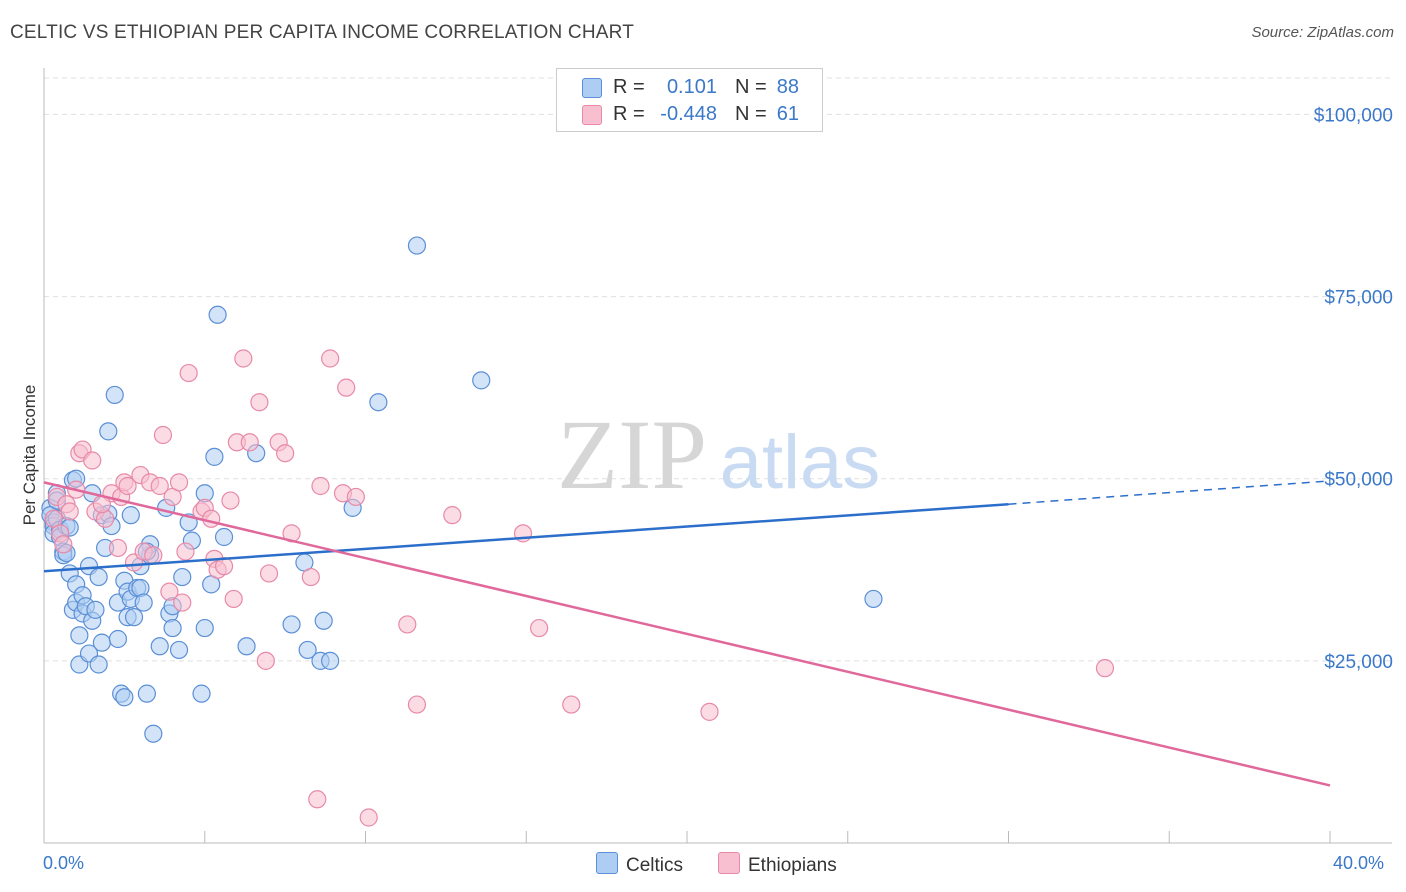  I want to click on bottom-legend-label-celtics: Celtics, so click(655, 865).